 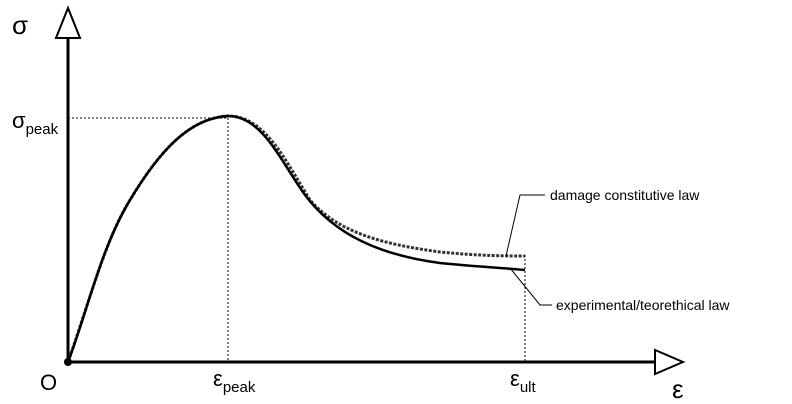 I want to click on origin-label: O, so click(x=48, y=382).